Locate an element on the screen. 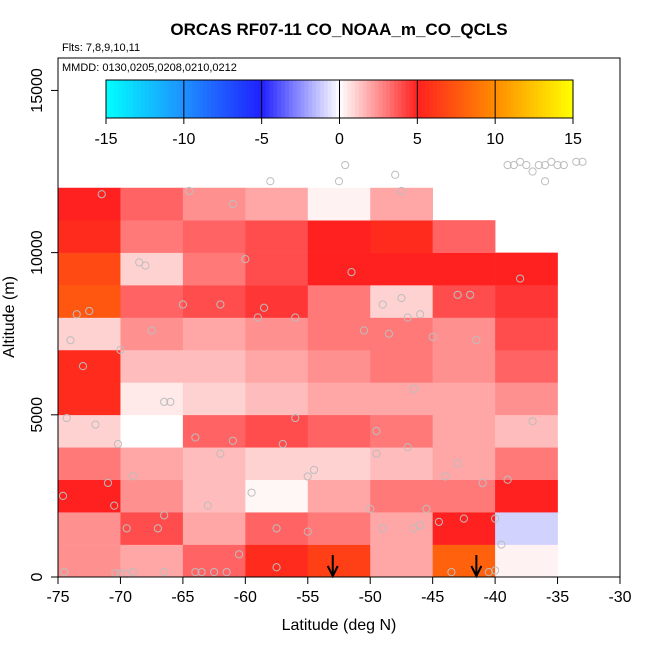  arrow-marker-head is located at coordinates (476, 572).